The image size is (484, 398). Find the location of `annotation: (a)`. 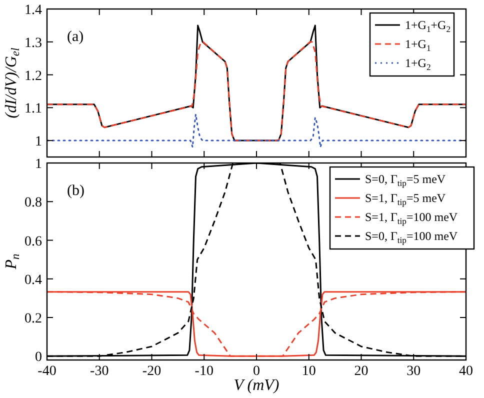

annotation: (a) is located at coordinates (75, 37).